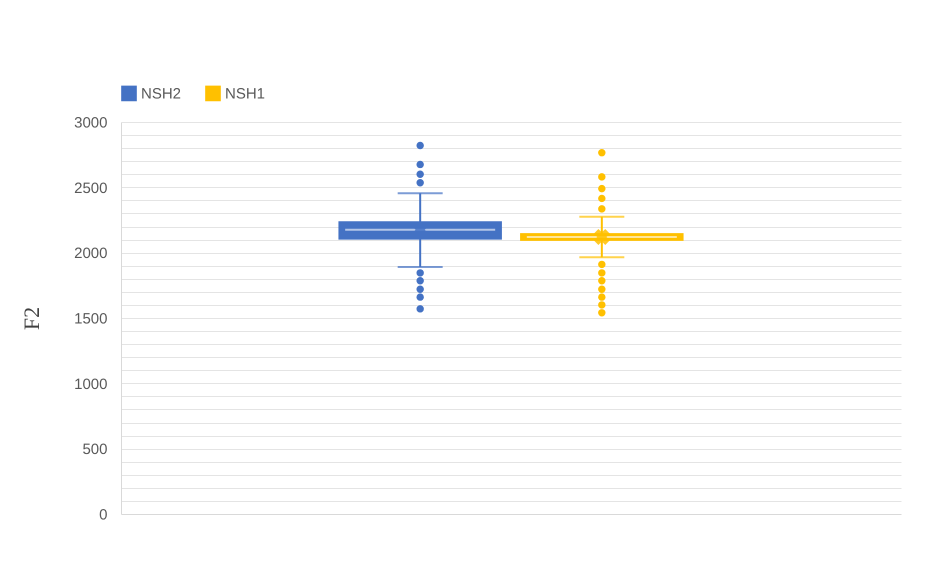 Image resolution: width=951 pixels, height=578 pixels. What do you see at coordinates (91, 188) in the screenshot?
I see `y-tick-label: 2500` at bounding box center [91, 188].